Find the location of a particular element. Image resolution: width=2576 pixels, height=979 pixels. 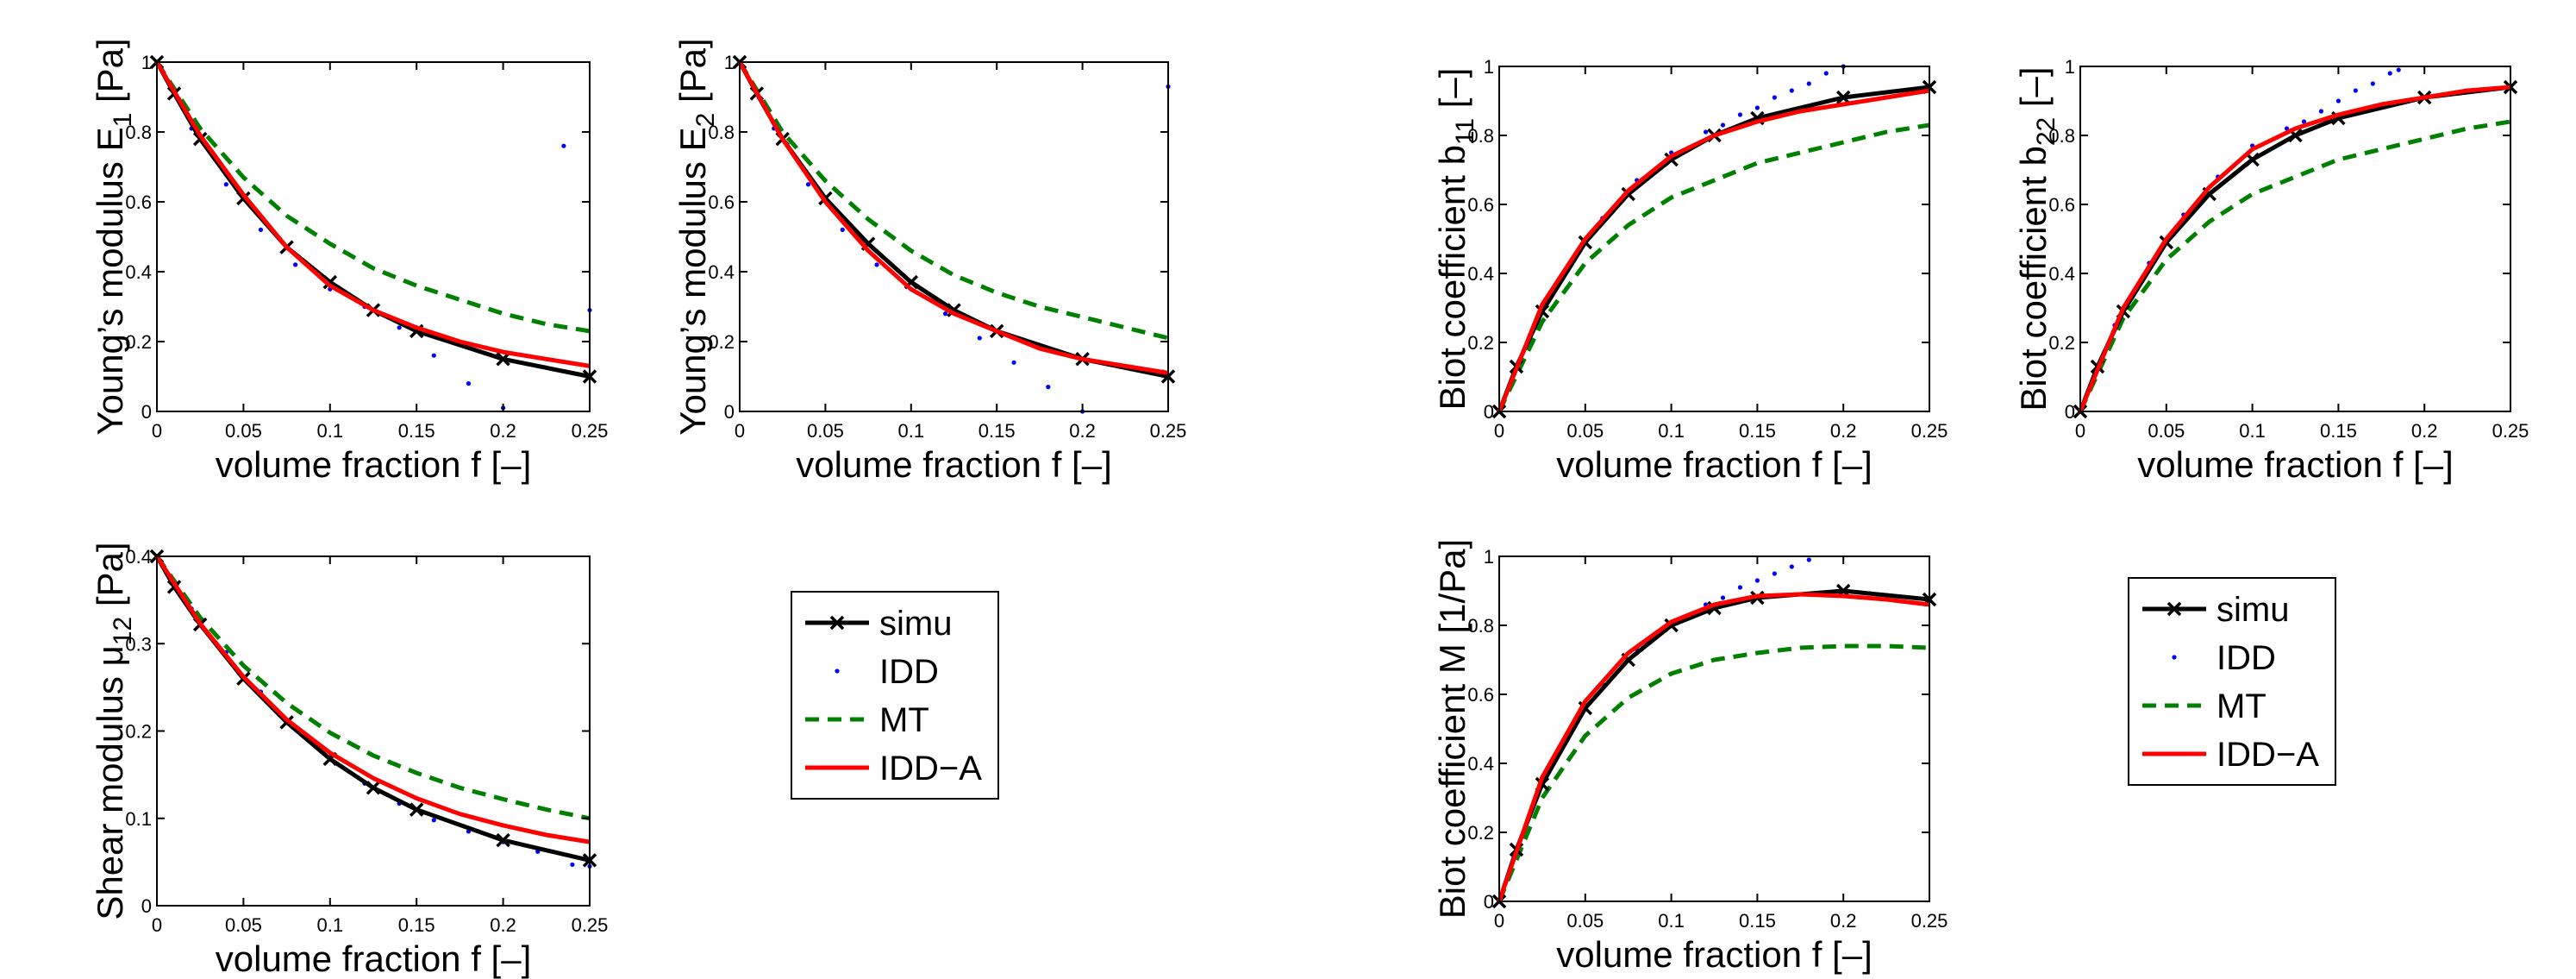

legend-swatch-idd is located at coordinates (2174, 657).